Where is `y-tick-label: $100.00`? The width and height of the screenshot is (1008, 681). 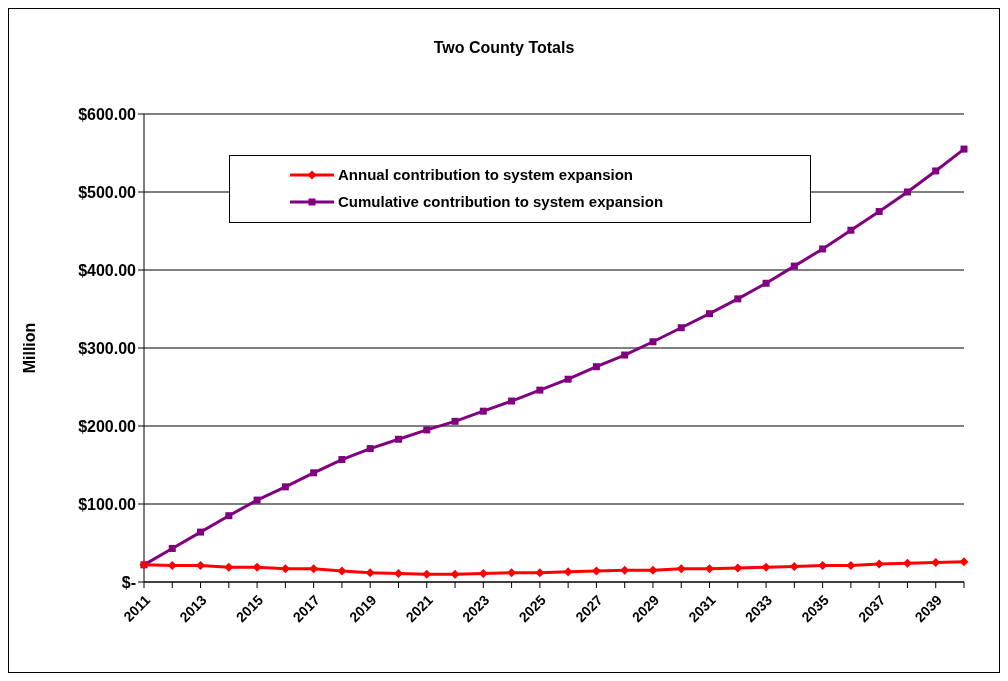
y-tick-label: $100.00 is located at coordinates (107, 504).